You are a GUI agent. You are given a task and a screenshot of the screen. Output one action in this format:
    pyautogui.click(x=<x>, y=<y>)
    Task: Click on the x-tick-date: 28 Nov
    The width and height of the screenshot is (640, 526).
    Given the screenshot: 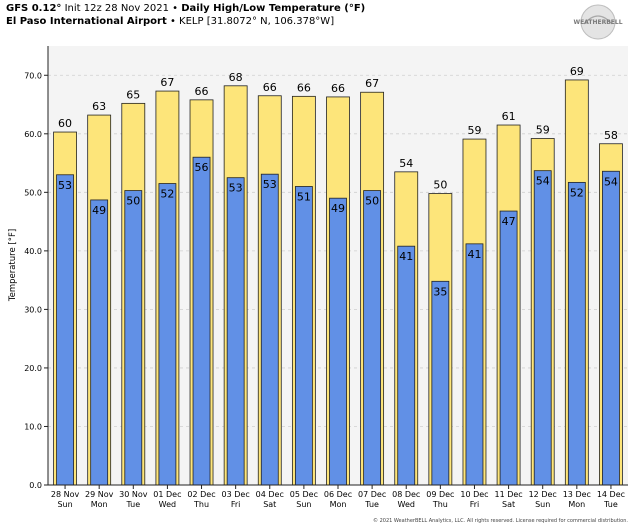 What is the action you would take?
    pyautogui.click(x=65, y=494)
    